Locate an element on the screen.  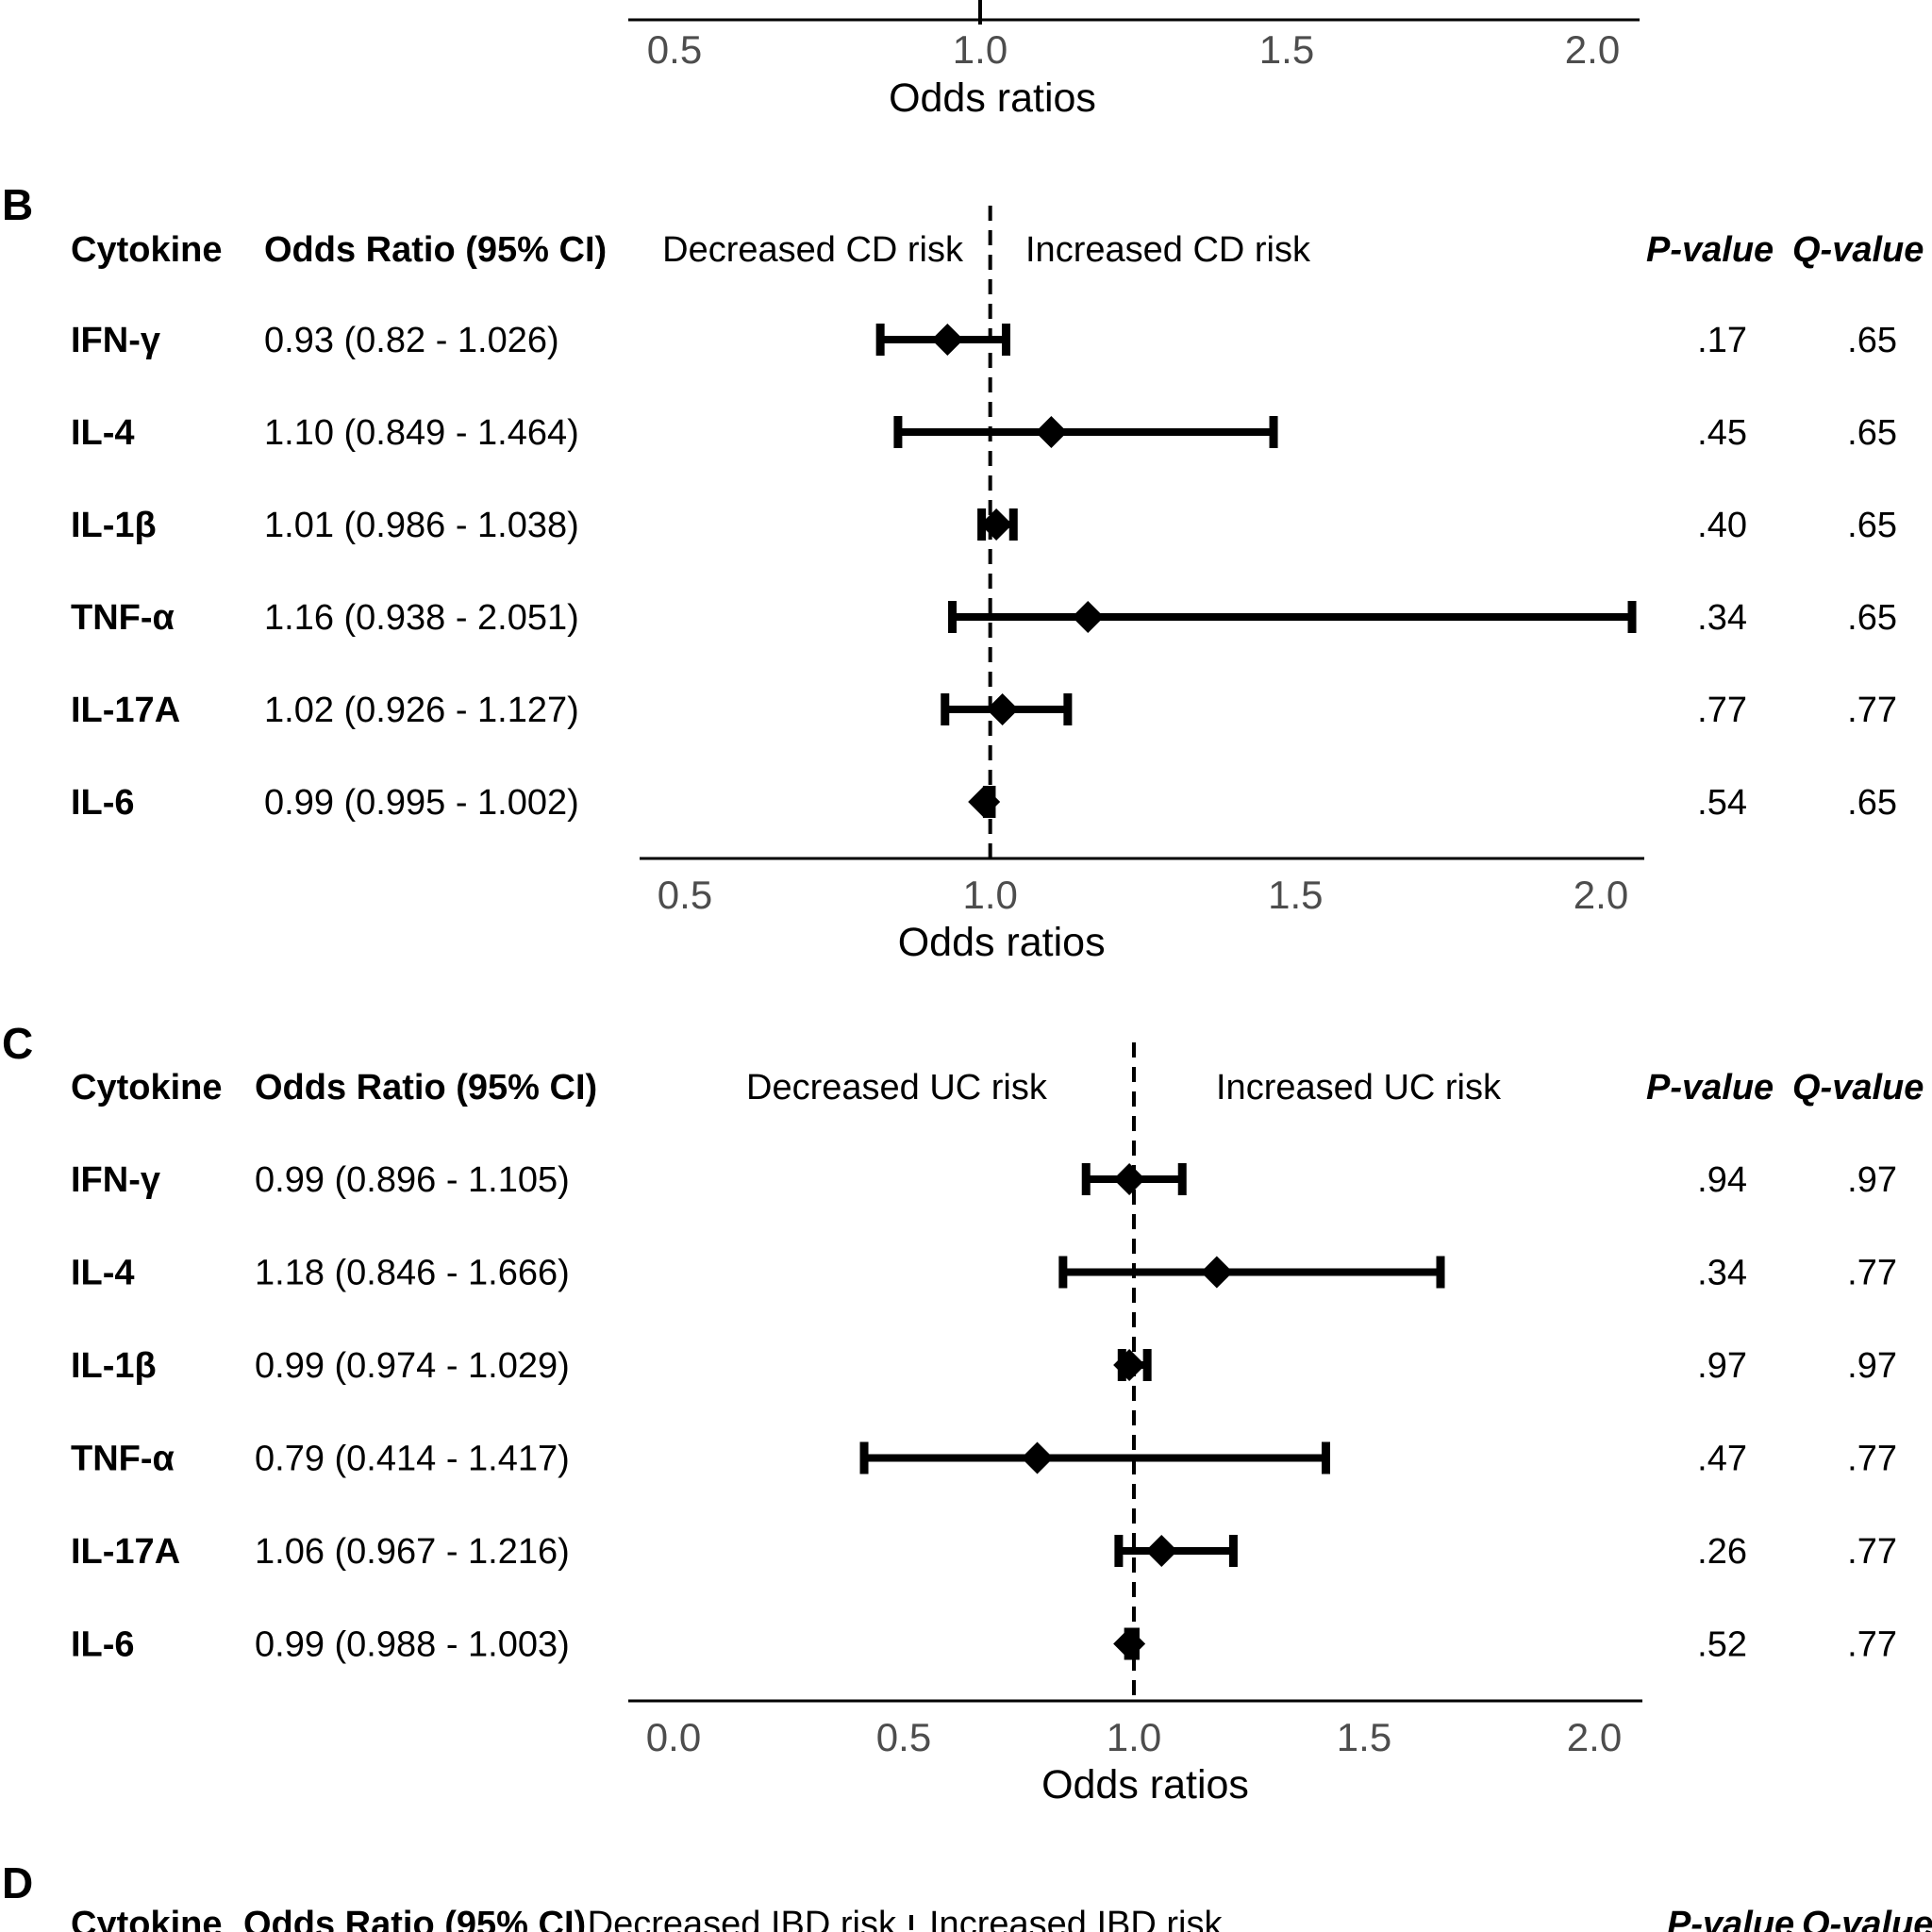
panel-c-row-p-value: .34 is located at coordinates (1722, 1273).